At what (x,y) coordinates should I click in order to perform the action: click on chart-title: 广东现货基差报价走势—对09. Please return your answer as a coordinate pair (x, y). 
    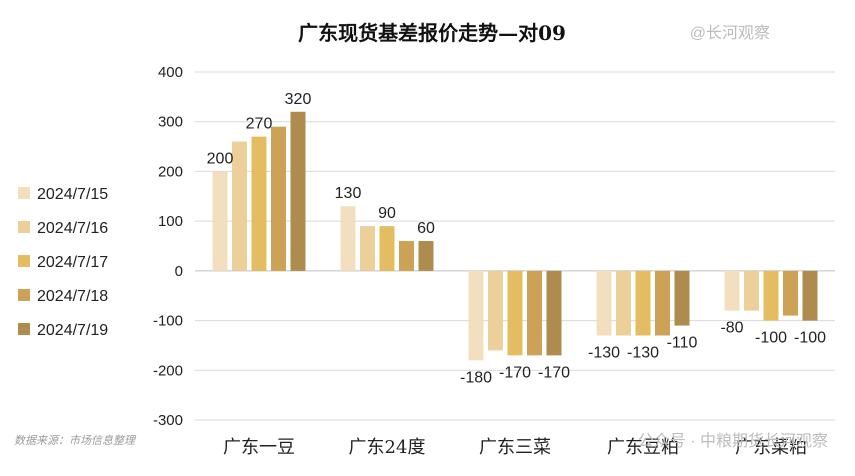
    Looking at the image, I should click on (432, 33).